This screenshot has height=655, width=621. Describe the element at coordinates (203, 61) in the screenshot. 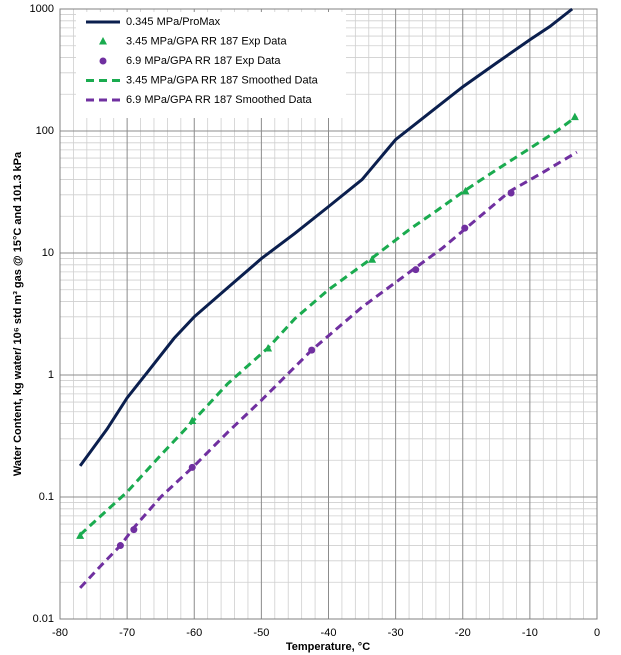

I see `legend-label: 6.9 MPa/GPA RR 187 Exp Data` at that location.